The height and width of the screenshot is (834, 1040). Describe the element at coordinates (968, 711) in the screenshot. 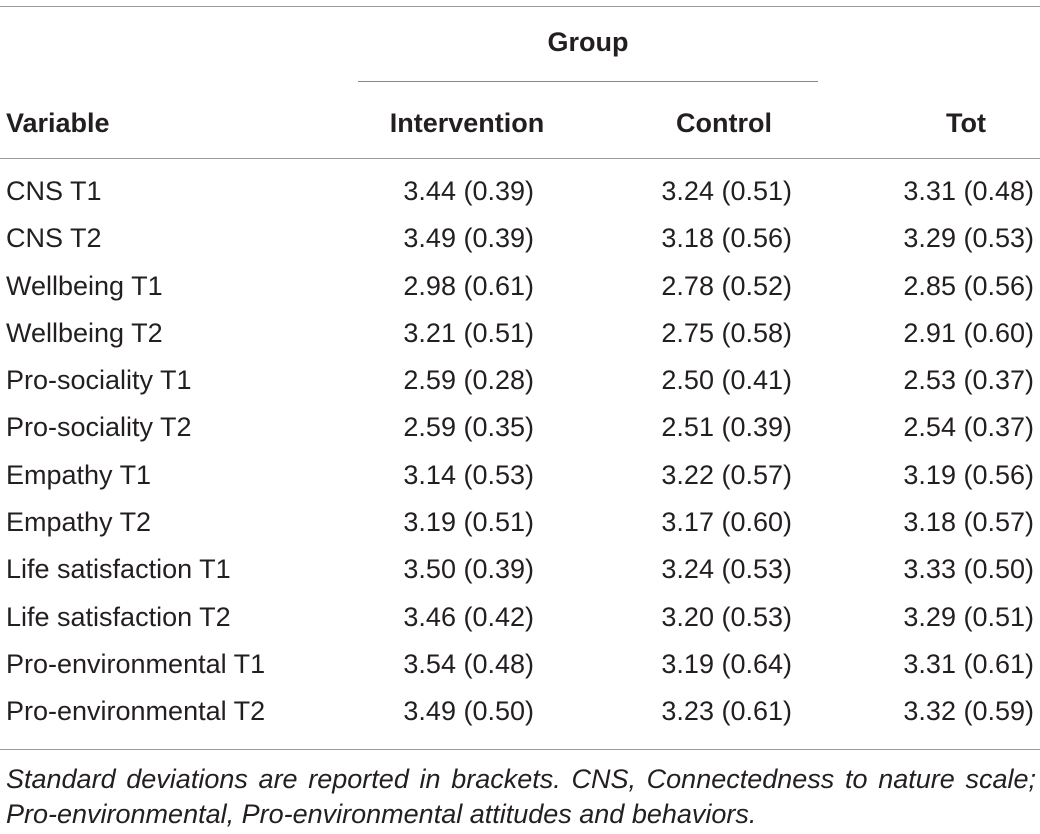

I see `cell-tot: 3.32 (0.59)` at that location.